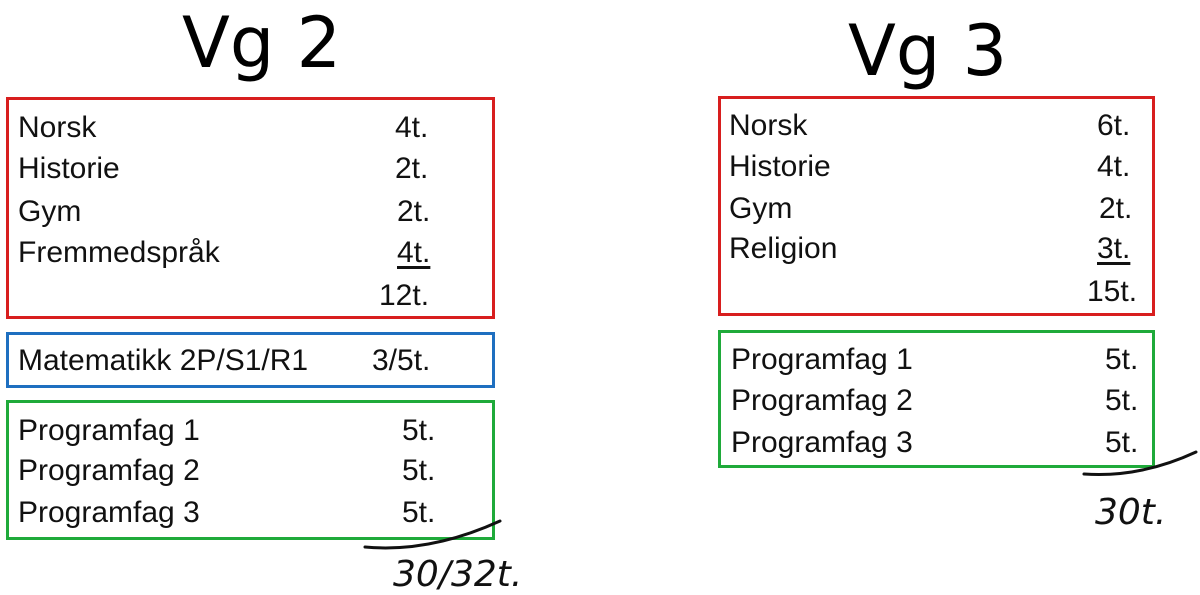 This screenshot has width=1200, height=595. I want to click on vg2-math-subject: Matematikk 2P/S1/R1, so click(163, 360).